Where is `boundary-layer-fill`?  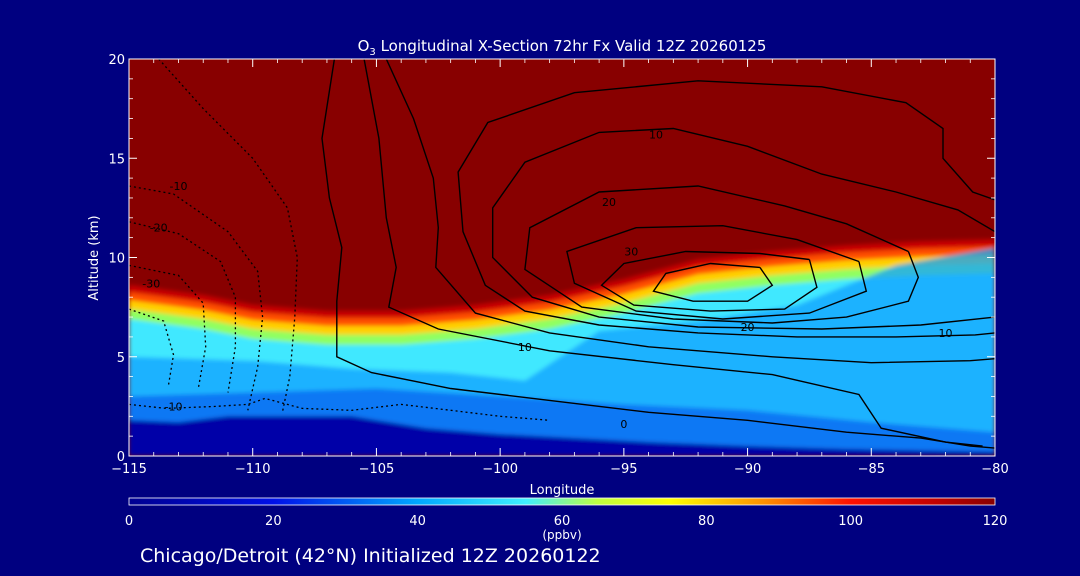
boundary-layer-fill is located at coordinates (562, 436).